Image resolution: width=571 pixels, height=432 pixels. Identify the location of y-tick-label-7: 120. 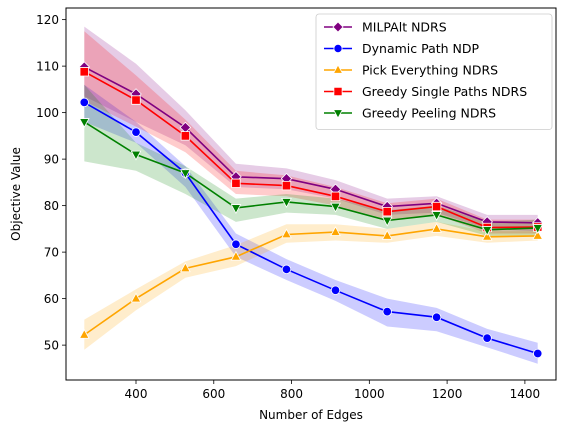
(47, 20).